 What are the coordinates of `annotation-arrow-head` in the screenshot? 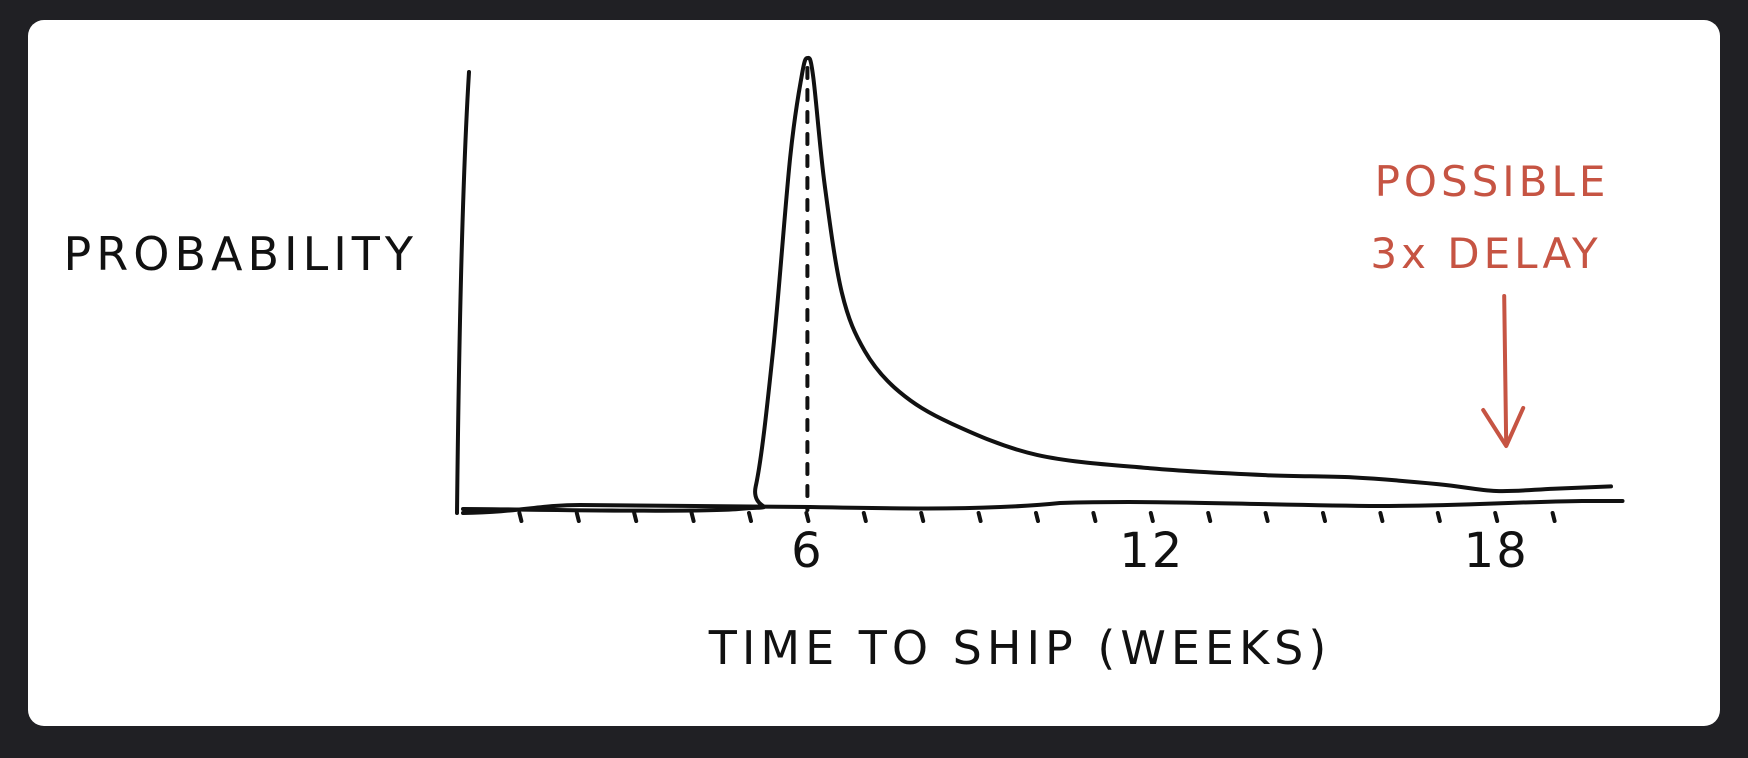 It's located at (1503, 427).